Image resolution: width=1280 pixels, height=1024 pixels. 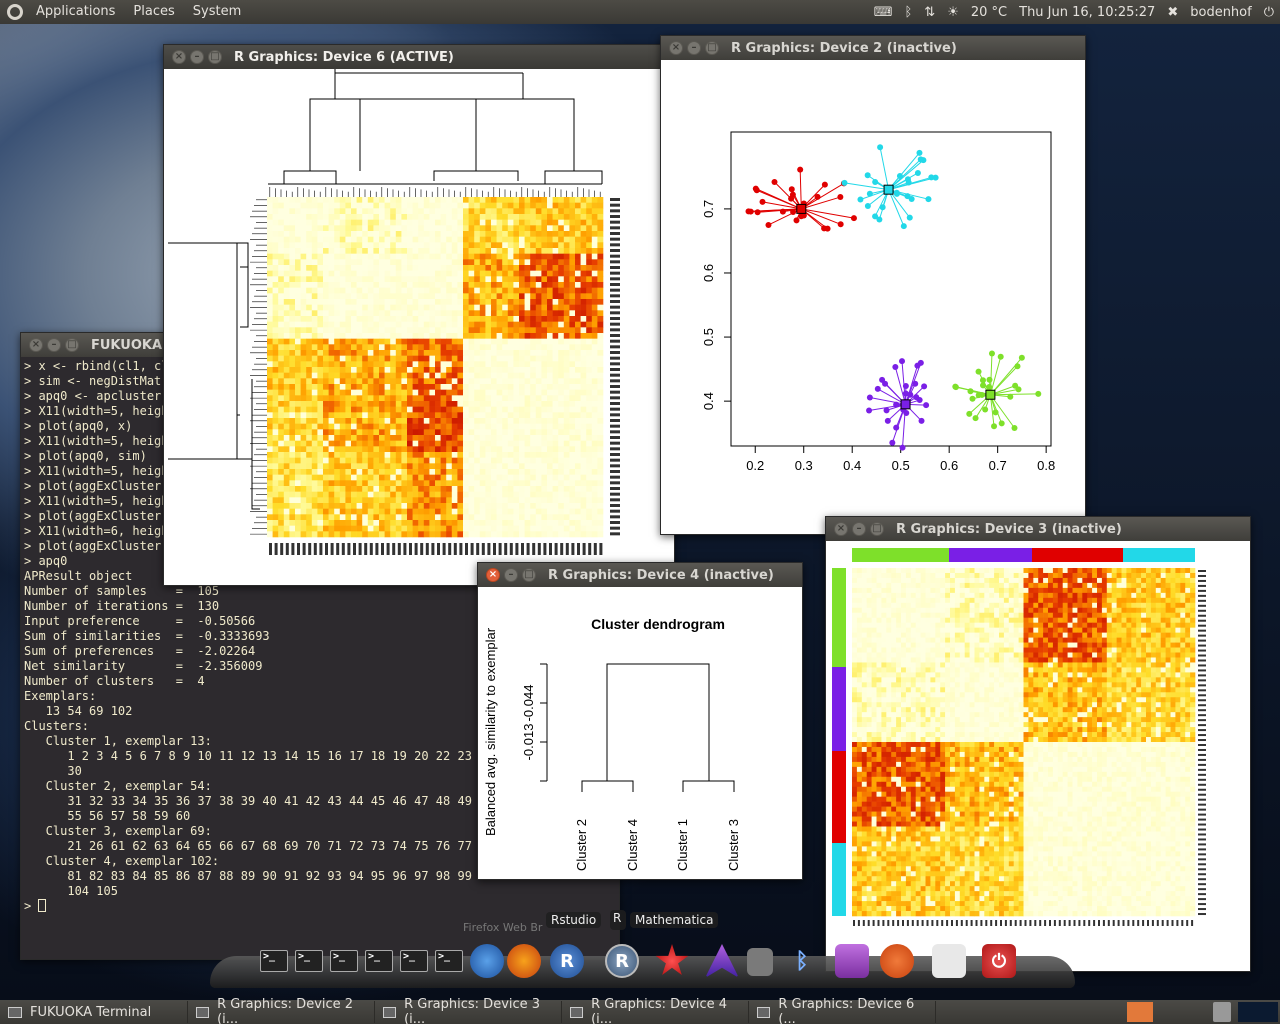 I want to click on device2-titlebar: × – □ R Graphics: Device 2 (inactive), so click(x=873, y=48).